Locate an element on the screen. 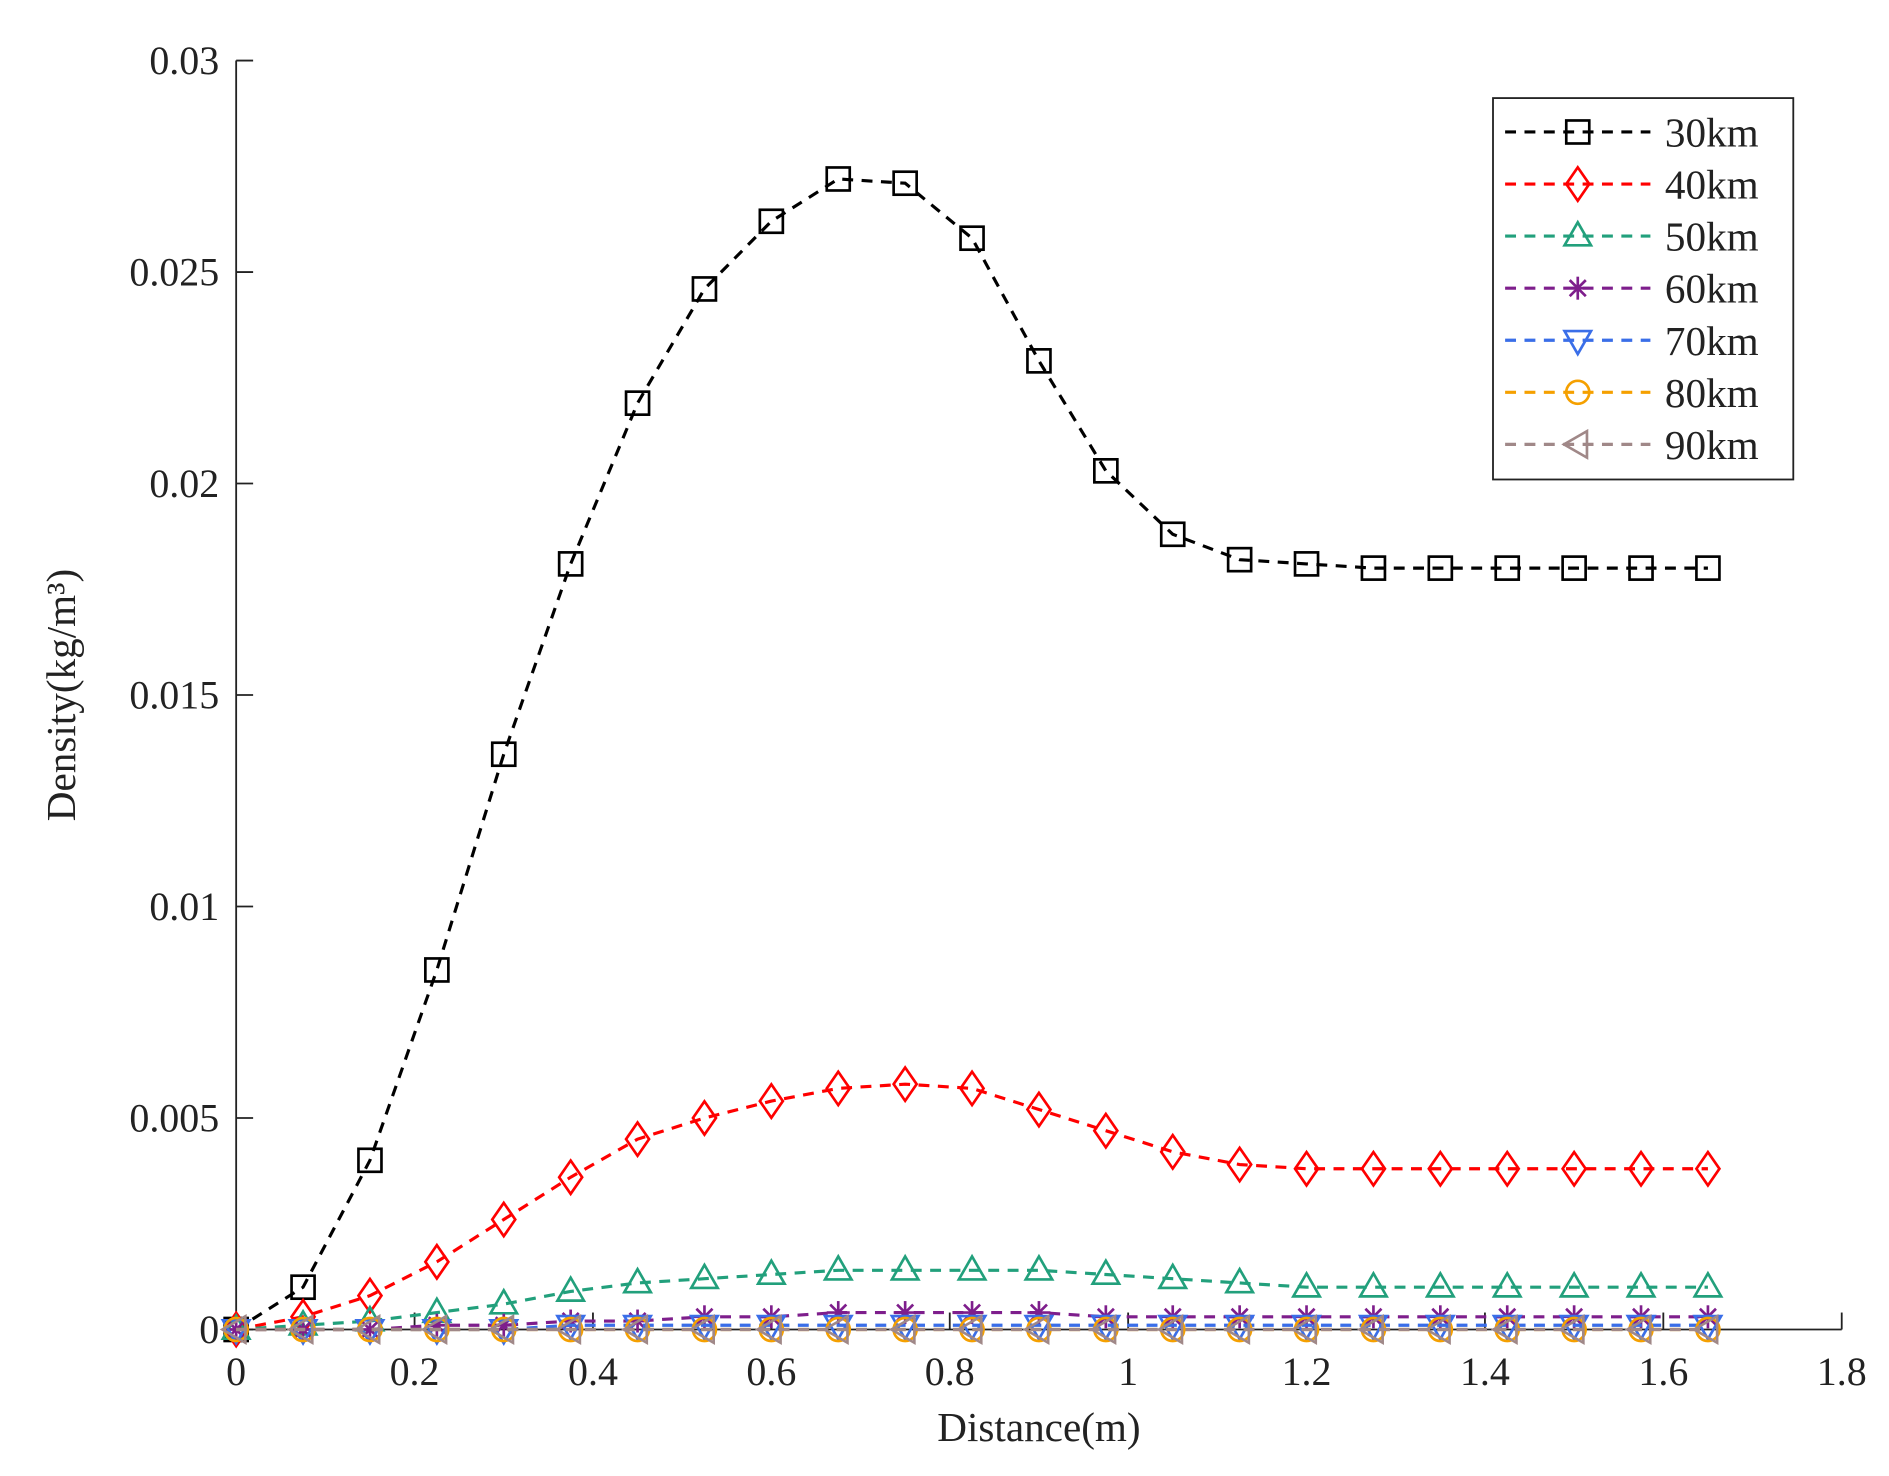 The height and width of the screenshot is (1476, 1889). legend-label: 70km is located at coordinates (1712, 341).